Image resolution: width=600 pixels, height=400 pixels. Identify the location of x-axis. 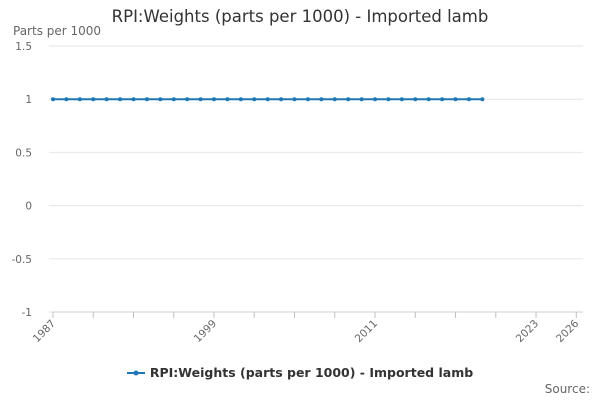
(317, 314).